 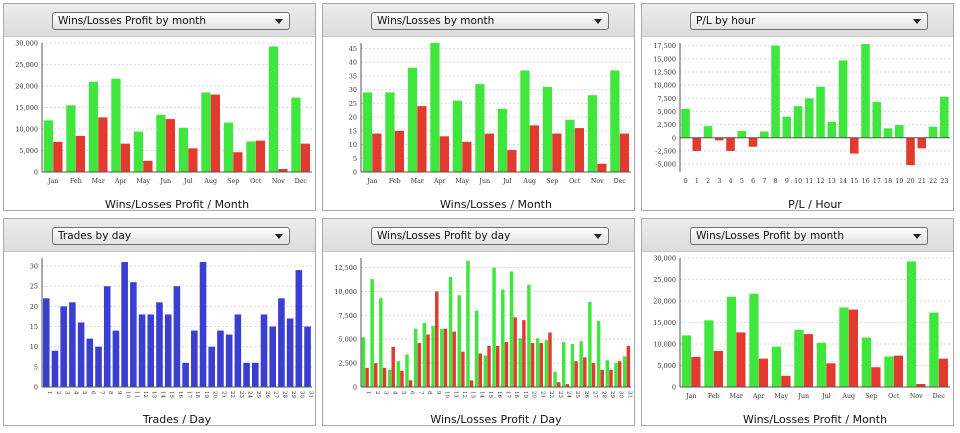 What do you see at coordinates (690, 396) in the screenshot?
I see `x-tick-label: Jan` at bounding box center [690, 396].